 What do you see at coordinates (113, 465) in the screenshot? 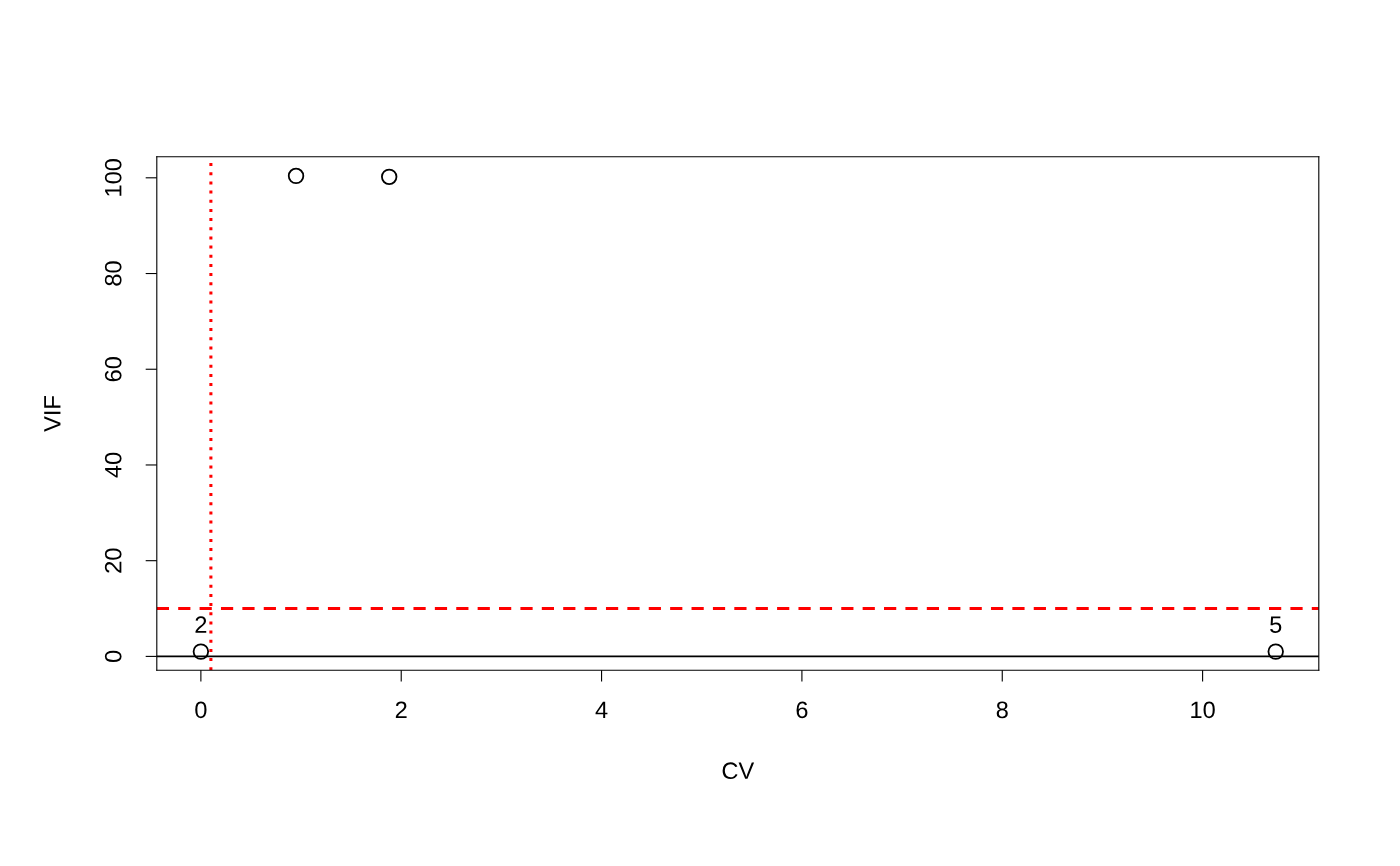
I see `y-tick-label: 40` at bounding box center [113, 465].